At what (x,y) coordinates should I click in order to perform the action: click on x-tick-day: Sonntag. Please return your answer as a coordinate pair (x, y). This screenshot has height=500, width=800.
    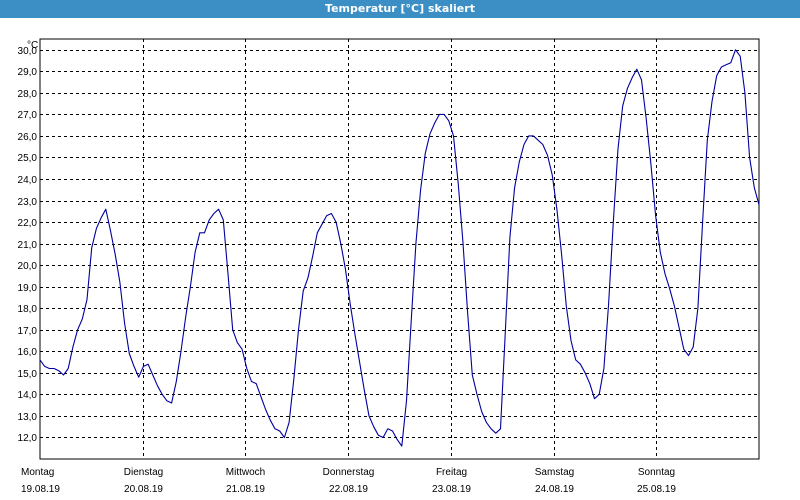
    Looking at the image, I should click on (656, 472).